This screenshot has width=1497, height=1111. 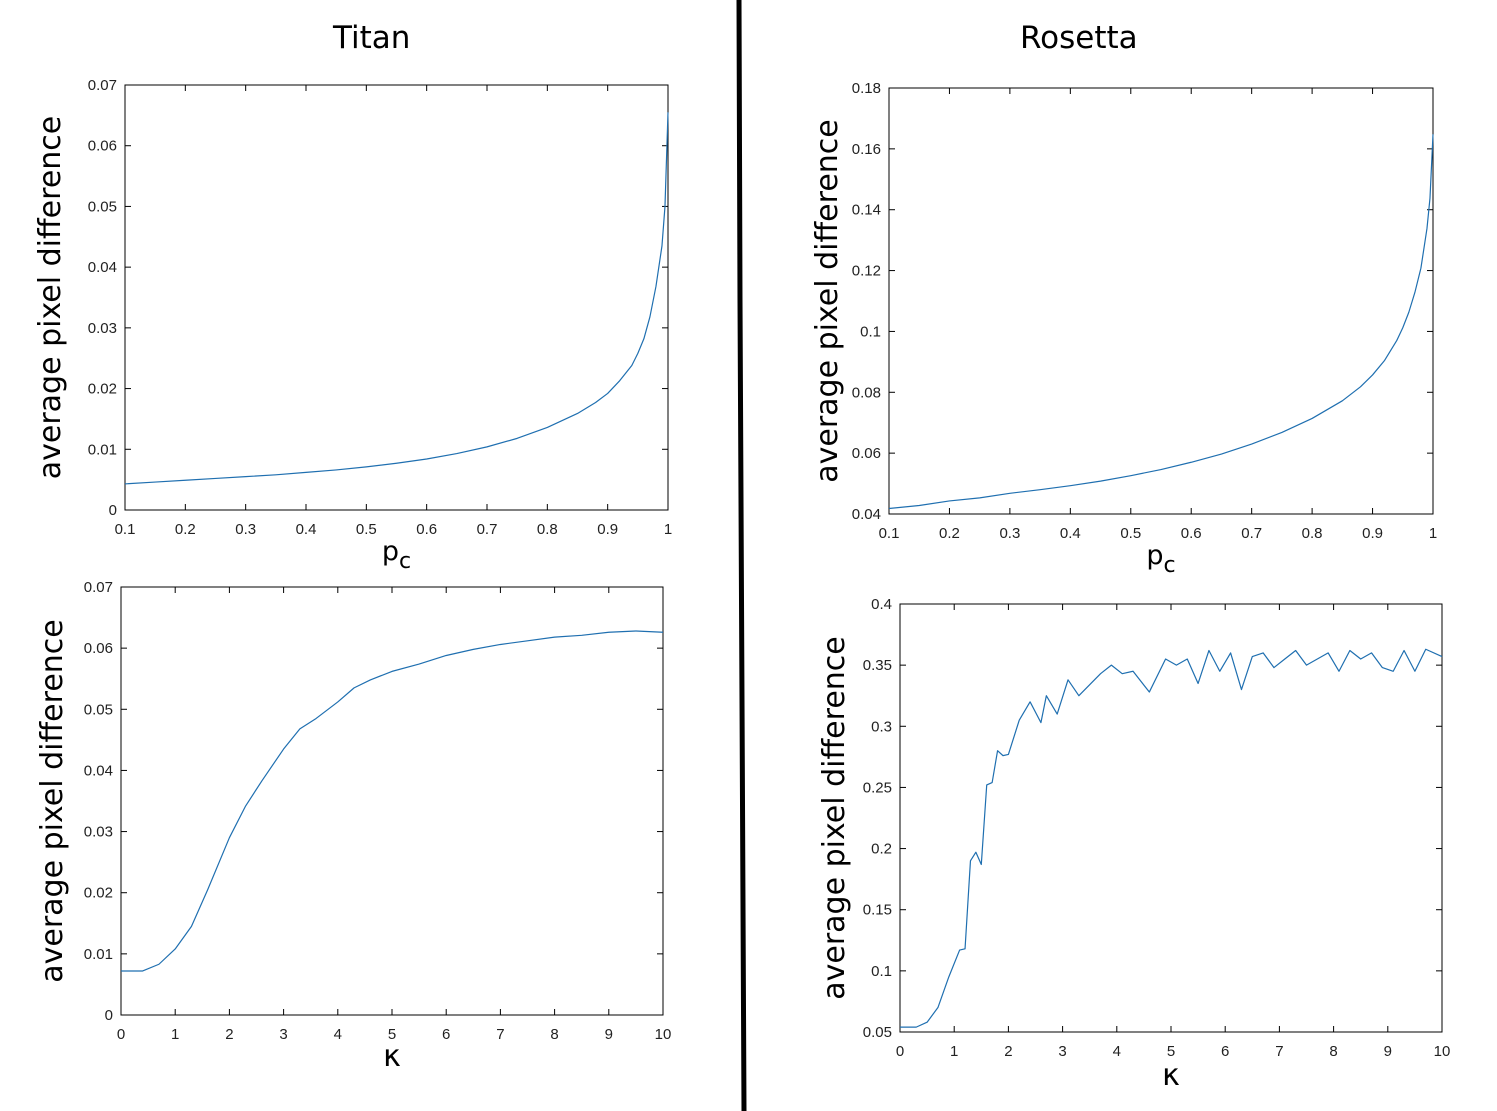 What do you see at coordinates (877, 910) in the screenshot?
I see `rosetta-kappa-ytick-label: 0.15` at bounding box center [877, 910].